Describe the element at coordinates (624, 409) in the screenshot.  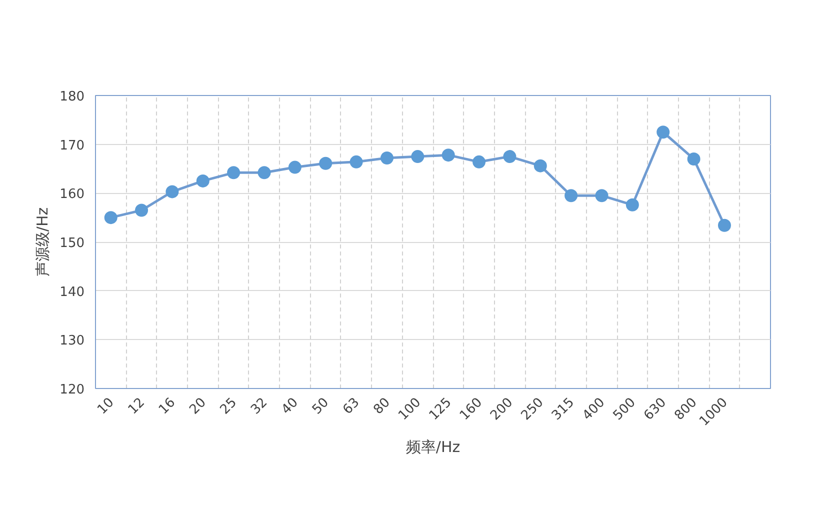
I see `x-tick-label: 500` at that location.